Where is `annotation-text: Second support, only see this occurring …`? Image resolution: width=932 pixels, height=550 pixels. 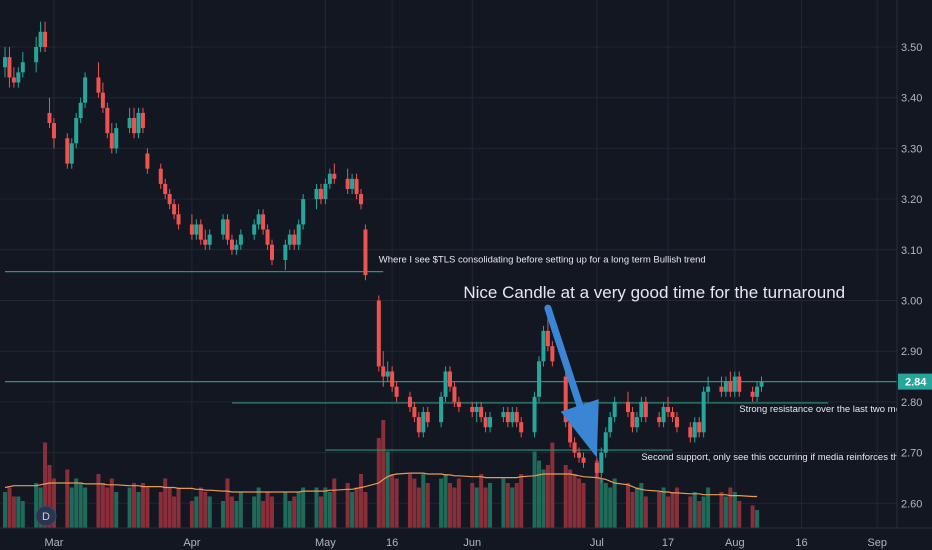 annotation-text: Second support, only see this occurring … is located at coordinates (786, 457).